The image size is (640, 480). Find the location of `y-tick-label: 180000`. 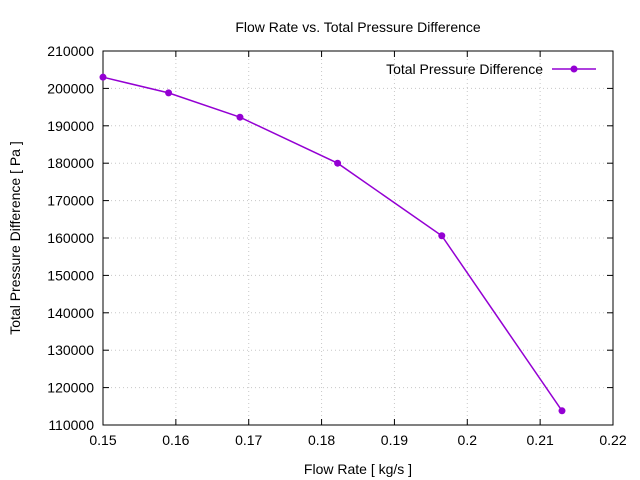

y-tick-label: 180000 is located at coordinates (70, 163).